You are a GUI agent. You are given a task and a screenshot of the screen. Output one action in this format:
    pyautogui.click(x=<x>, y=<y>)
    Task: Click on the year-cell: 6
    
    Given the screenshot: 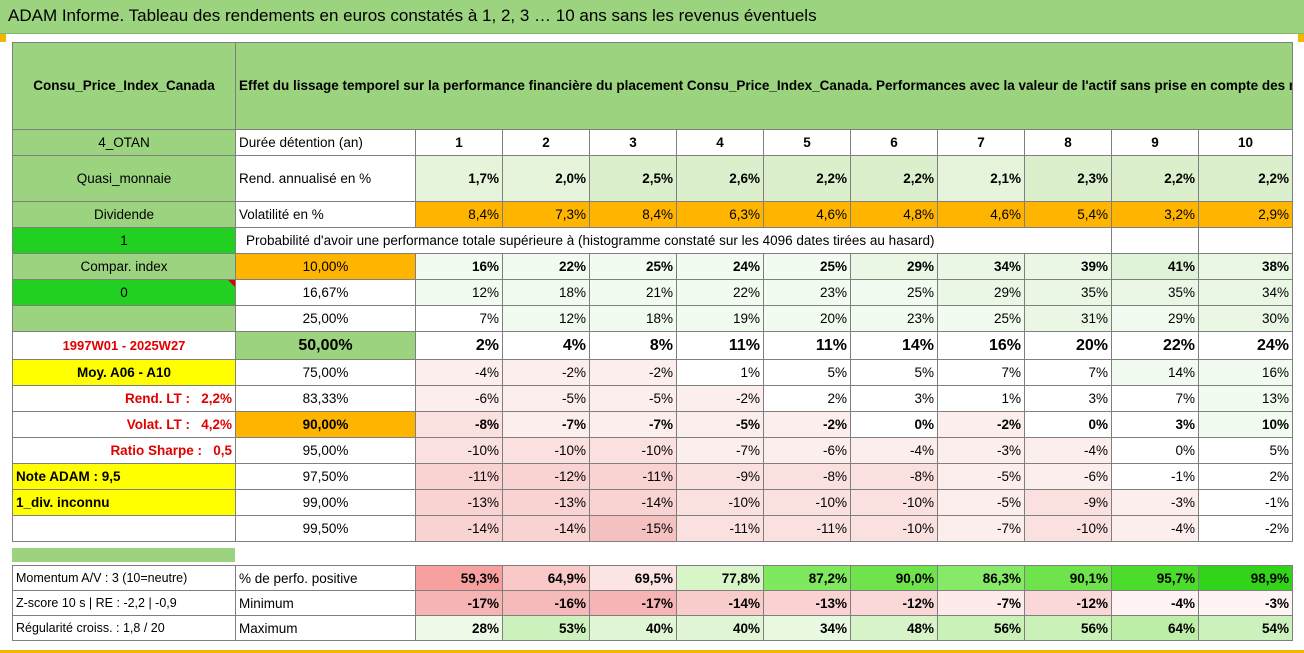 What is the action you would take?
    pyautogui.click(x=894, y=142)
    